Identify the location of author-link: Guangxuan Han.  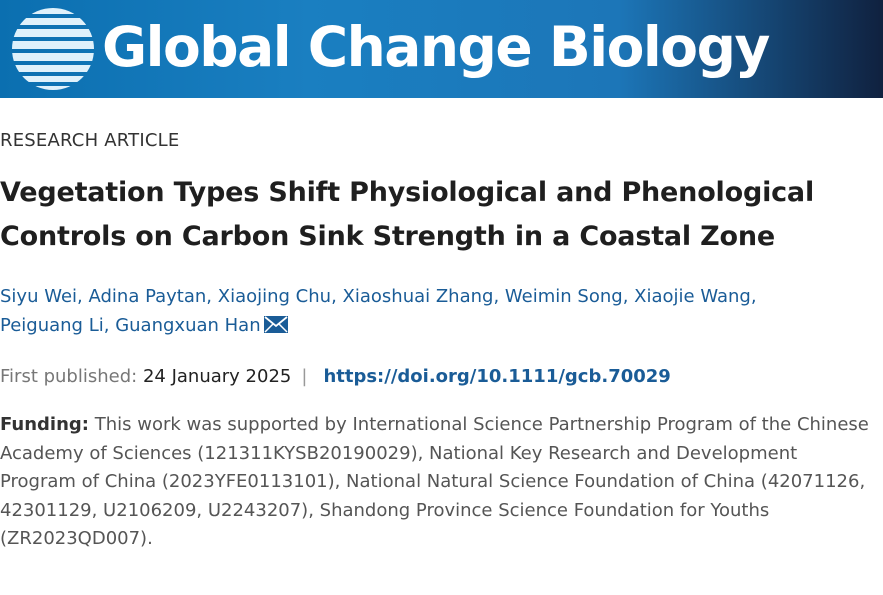
(188, 325).